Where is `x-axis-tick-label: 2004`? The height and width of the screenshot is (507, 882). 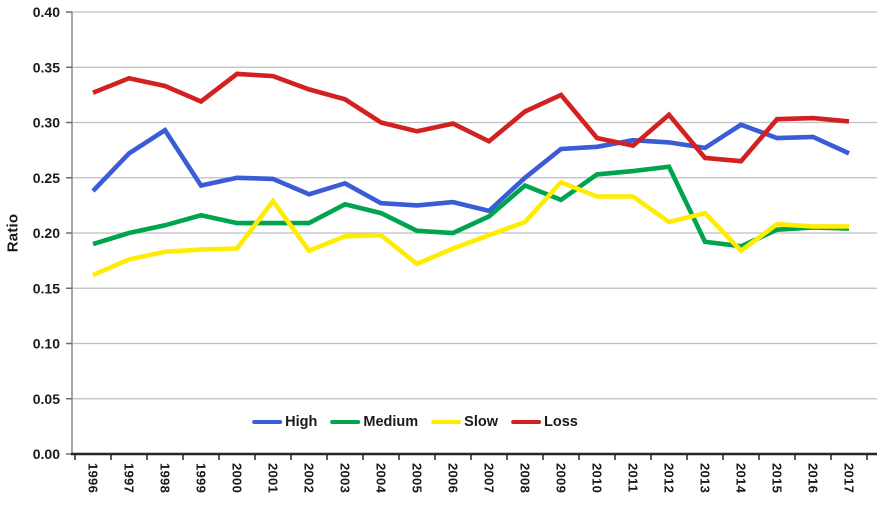
x-axis-tick-label: 2004 is located at coordinates (381, 478).